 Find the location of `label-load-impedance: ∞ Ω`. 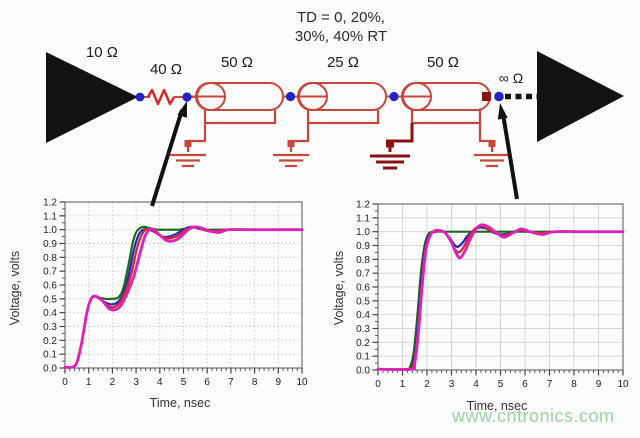

label-load-impedance: ∞ Ω is located at coordinates (511, 78).